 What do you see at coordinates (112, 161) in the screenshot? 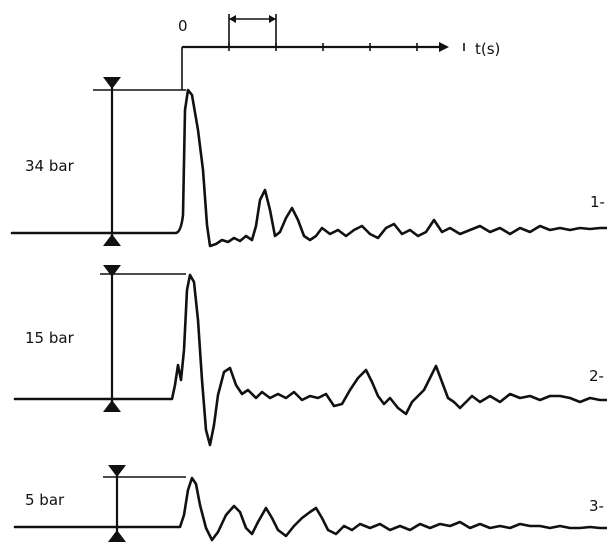
I see `trace-1-scale-bar` at bounding box center [112, 161].